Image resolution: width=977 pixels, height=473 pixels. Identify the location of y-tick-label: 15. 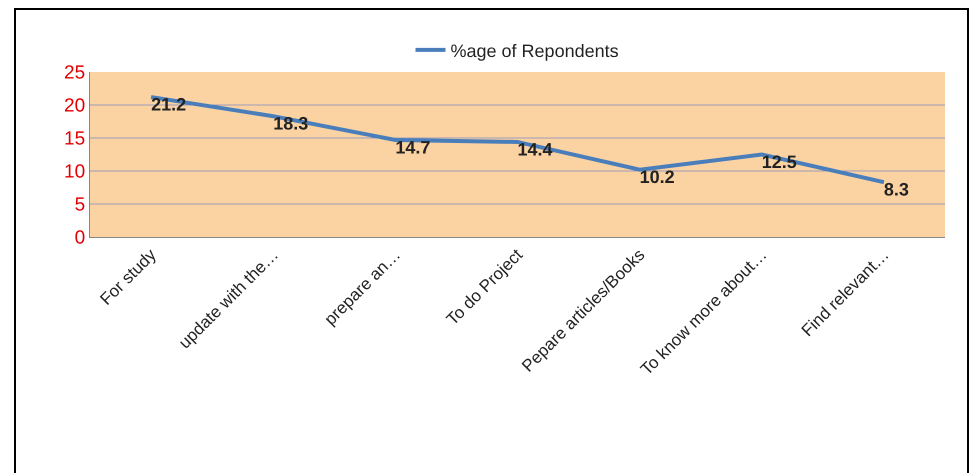
(75, 139).